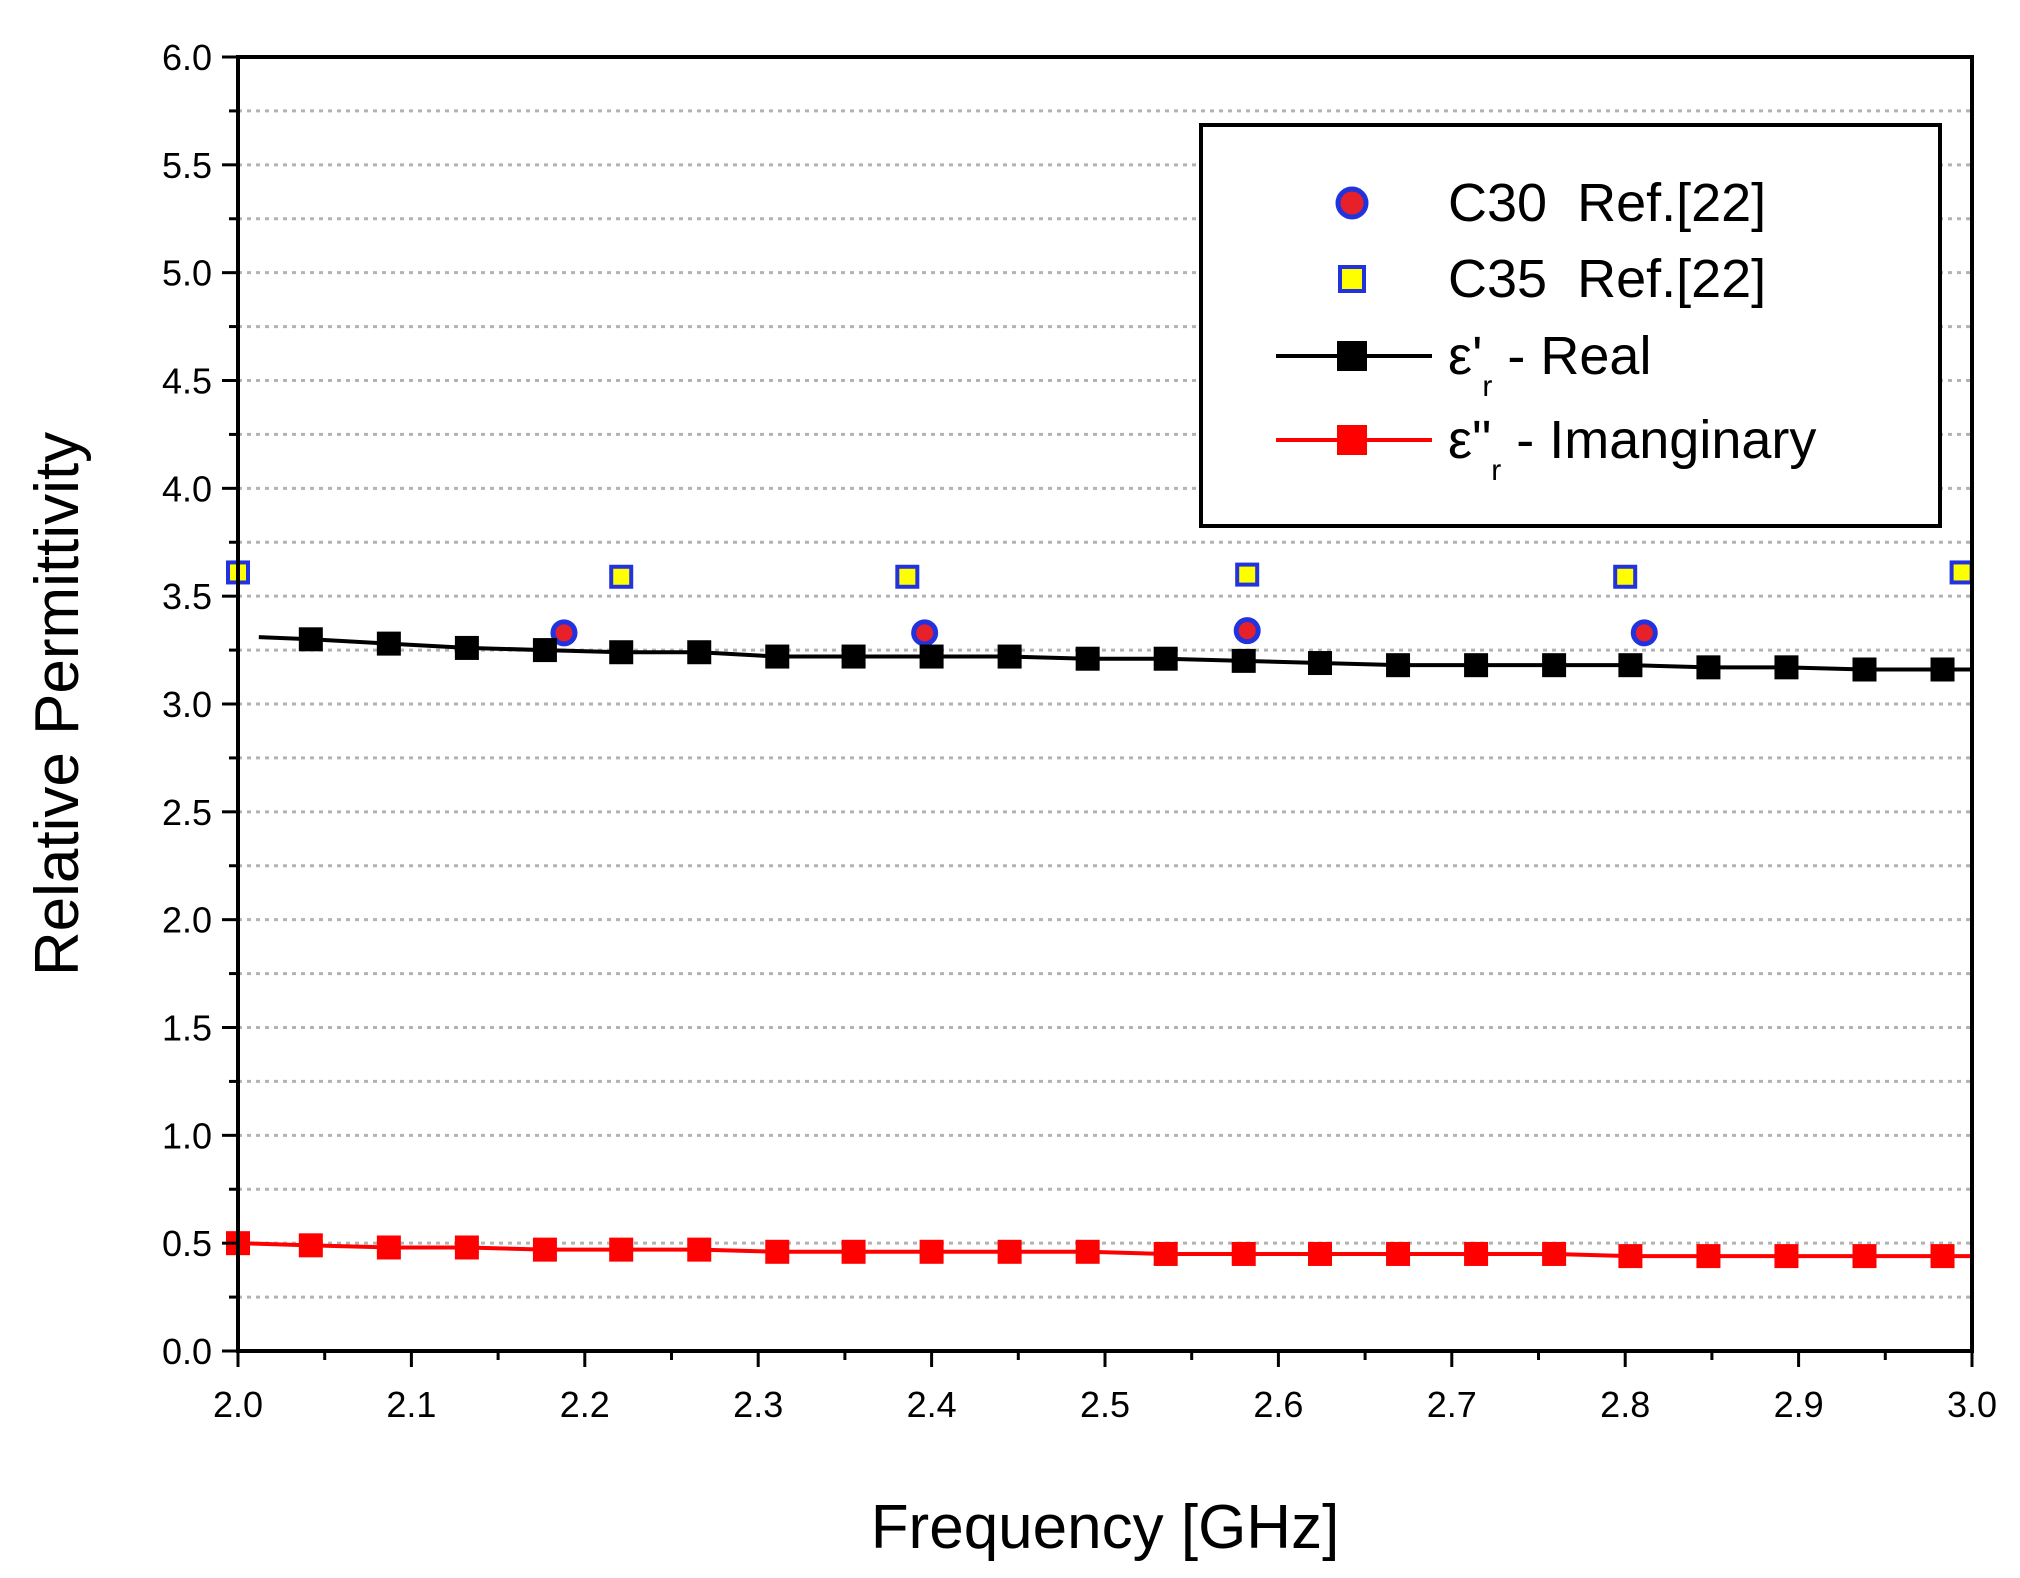 The image size is (2020, 1578). I want to click on y-tick-label: 5.5, so click(187, 165).